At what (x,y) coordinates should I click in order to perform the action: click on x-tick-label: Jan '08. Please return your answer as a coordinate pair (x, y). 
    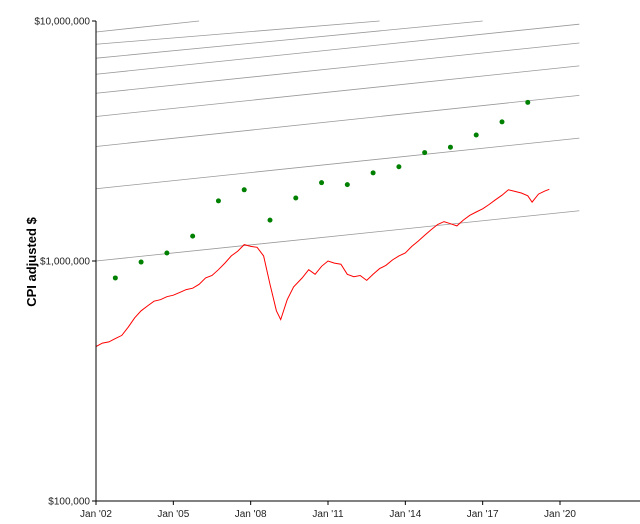
    Looking at the image, I should click on (251, 514).